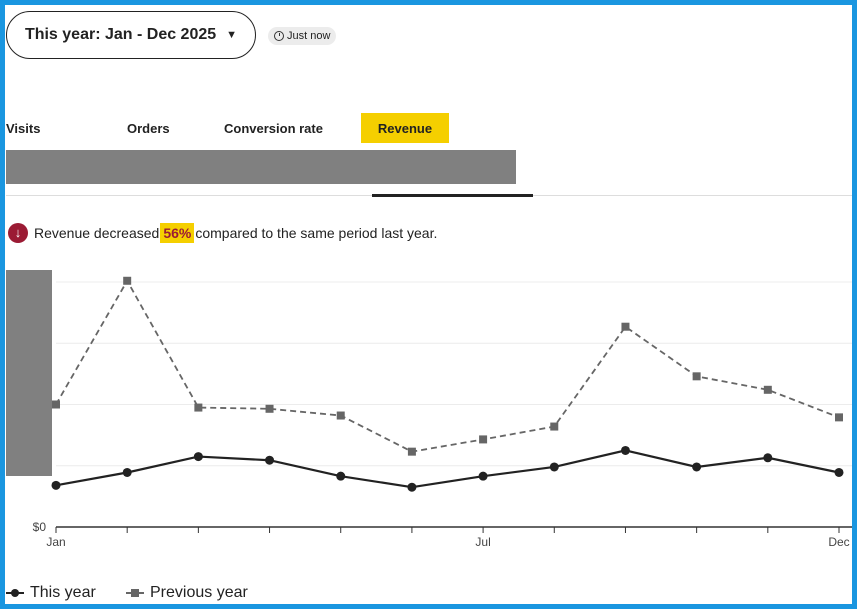 This screenshot has width=857, height=609. I want to click on legend-previous-year-label: Previous year, so click(199, 592).